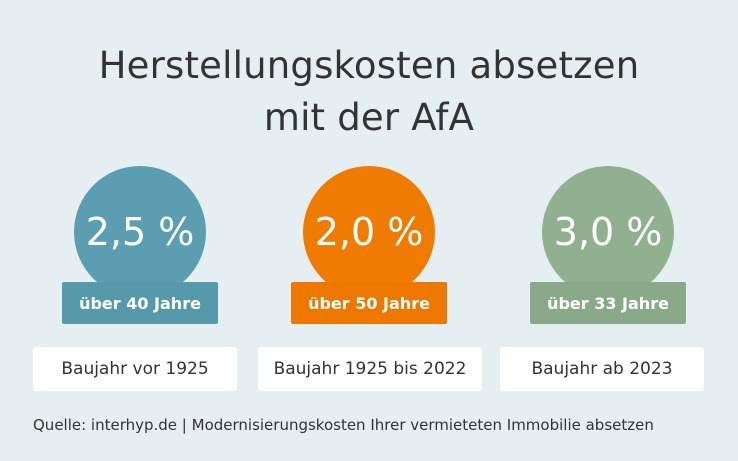 The image size is (738, 461). I want to click on rate-circle: 2,5 %, so click(140, 232).